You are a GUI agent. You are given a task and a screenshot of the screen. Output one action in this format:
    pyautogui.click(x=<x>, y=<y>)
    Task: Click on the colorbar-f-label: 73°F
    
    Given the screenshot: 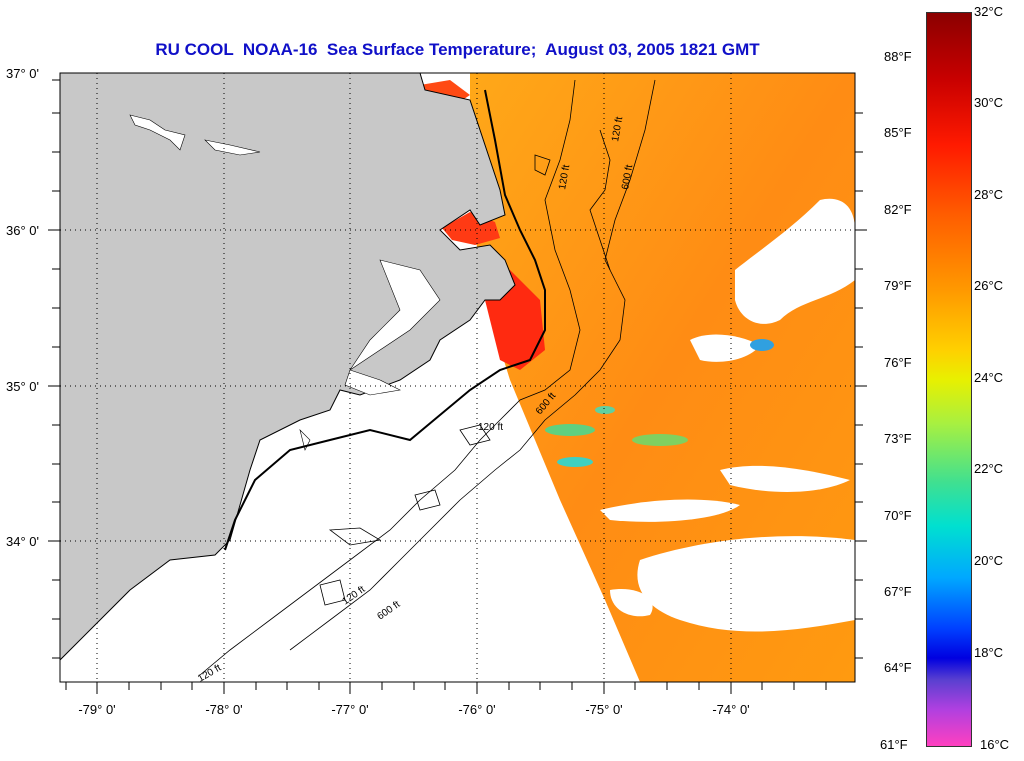 What is the action you would take?
    pyautogui.click(x=898, y=438)
    